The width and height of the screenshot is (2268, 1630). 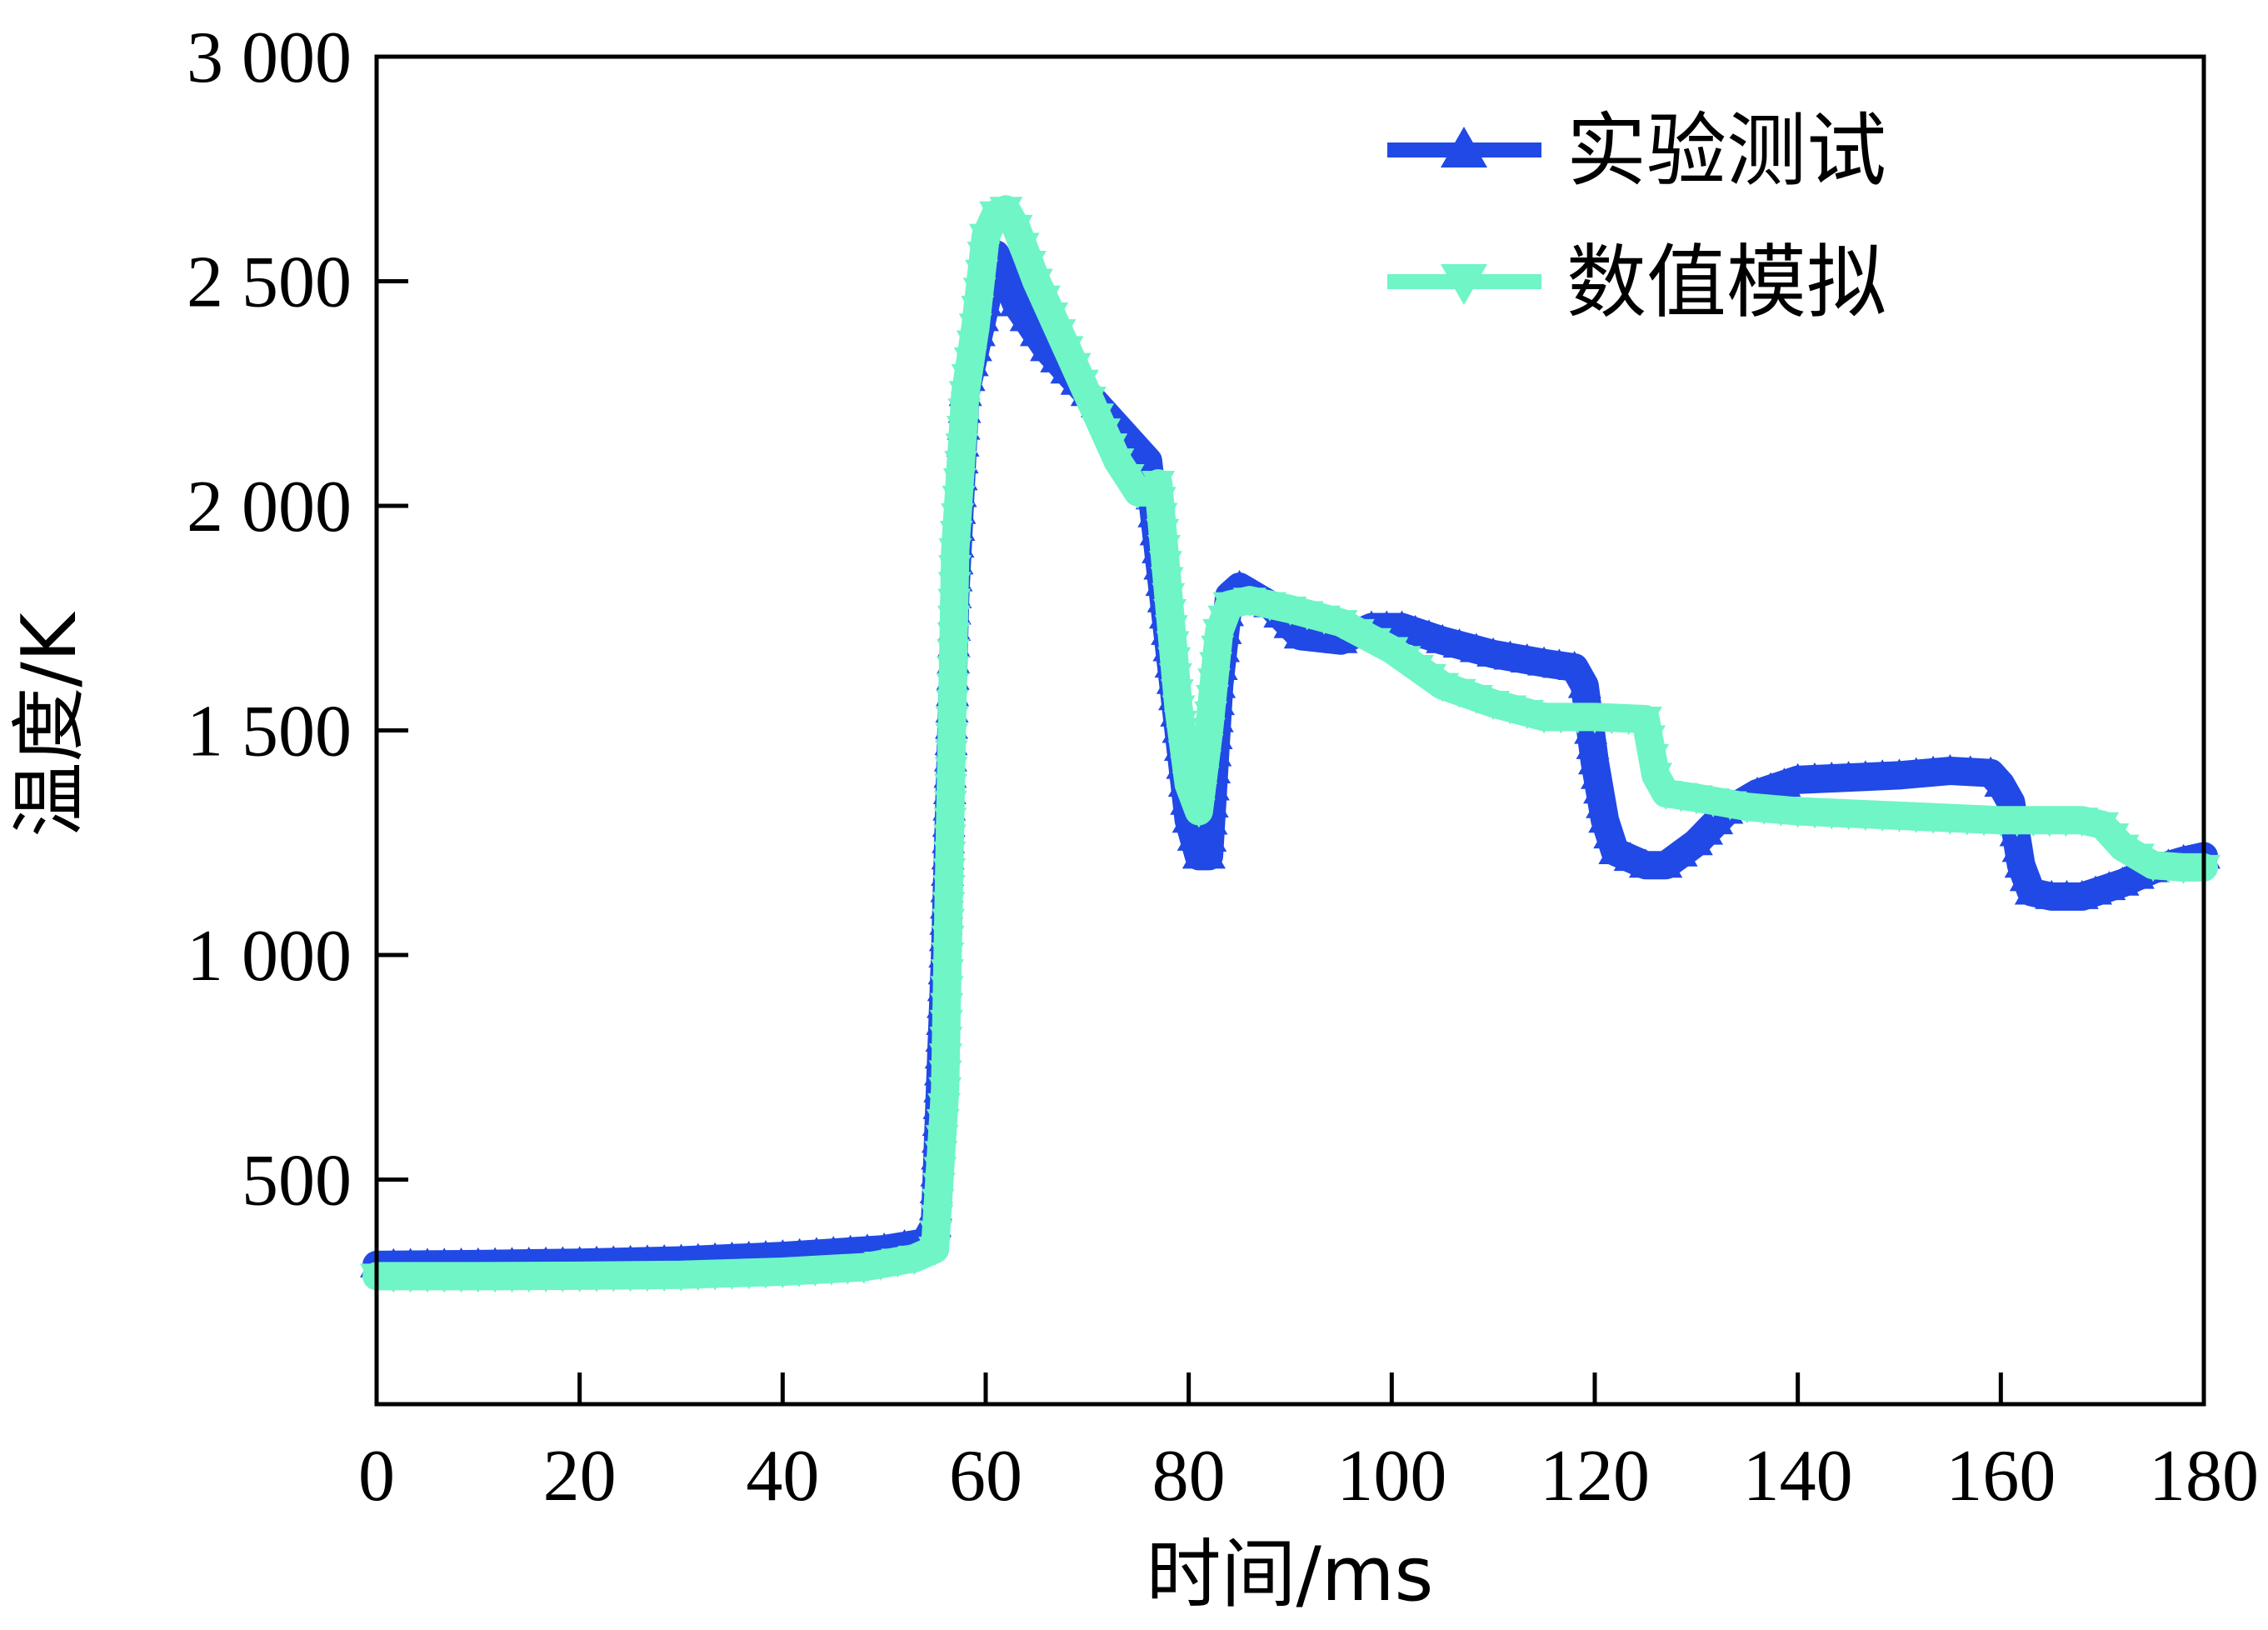 What do you see at coordinates (1726, 151) in the screenshot?
I see `legend-label-experiment: 实验测试` at bounding box center [1726, 151].